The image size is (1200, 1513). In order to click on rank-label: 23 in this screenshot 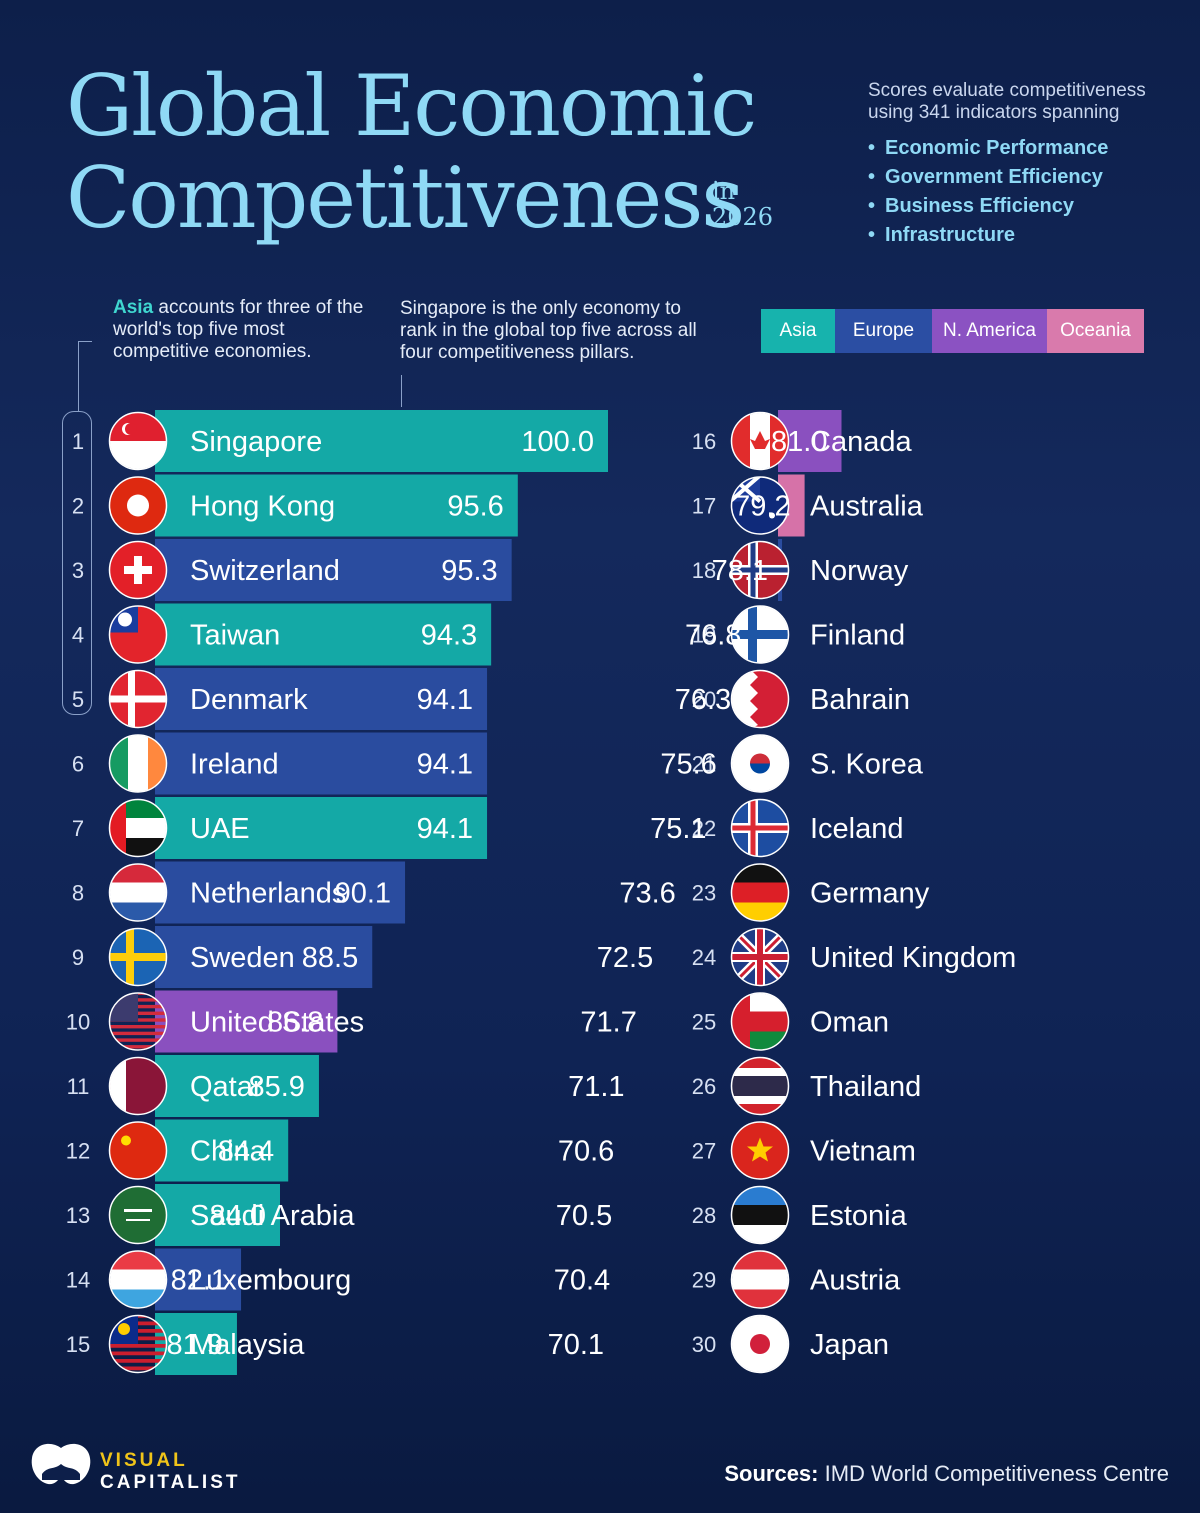, I will do `click(704, 893)`.